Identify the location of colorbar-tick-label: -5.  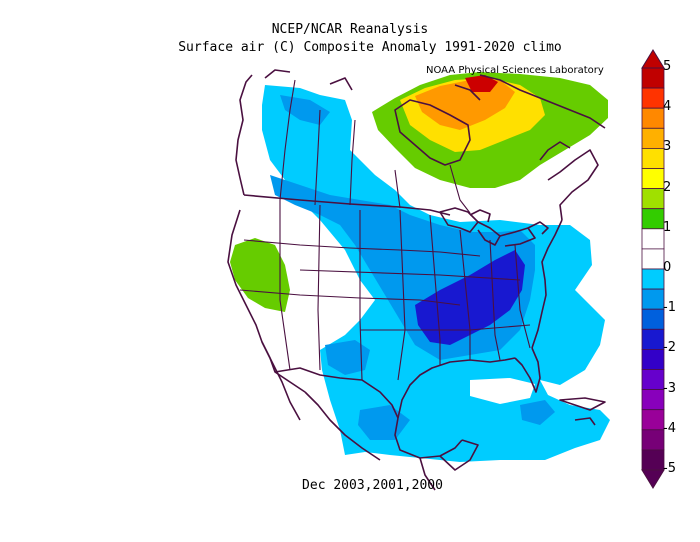
(669, 468).